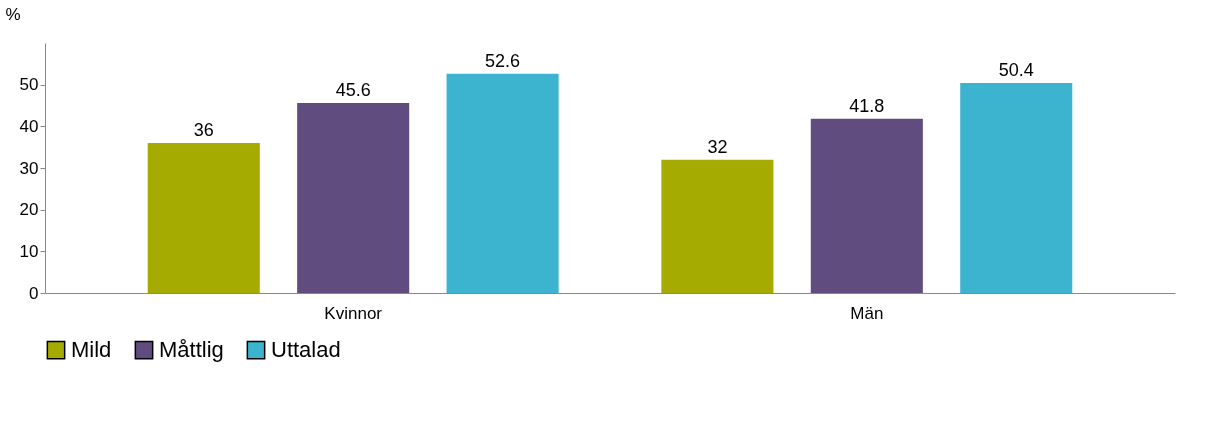 The image size is (1232, 423). Describe the element at coordinates (203, 130) in the screenshot. I see `data-label: 36` at that location.